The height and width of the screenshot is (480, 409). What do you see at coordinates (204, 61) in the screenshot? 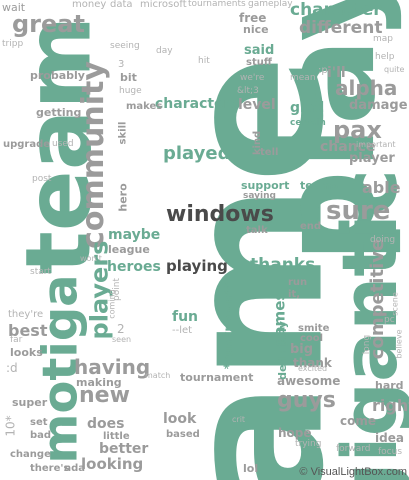
I see `word-hit: hit` at bounding box center [204, 61].